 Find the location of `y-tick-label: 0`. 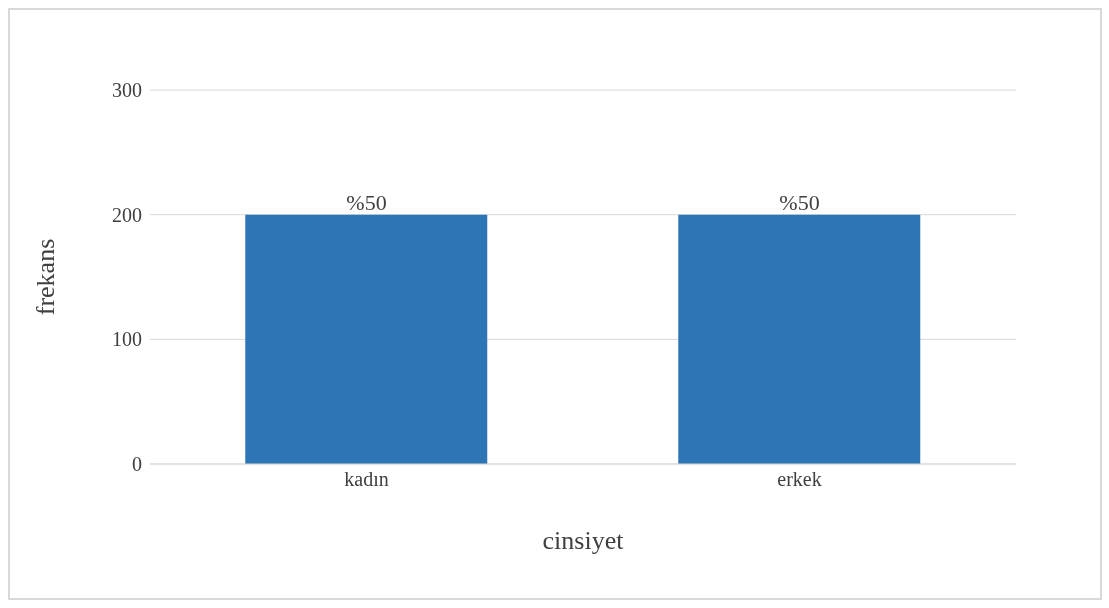

y-tick-label: 0 is located at coordinates (137, 464).